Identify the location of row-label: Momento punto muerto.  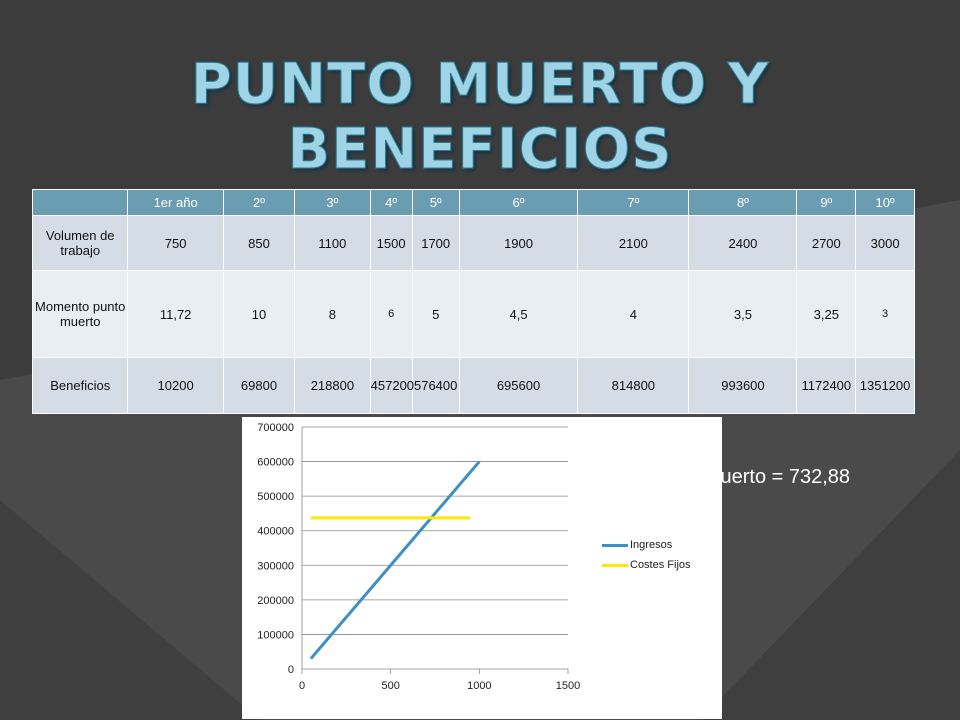
(80, 314).